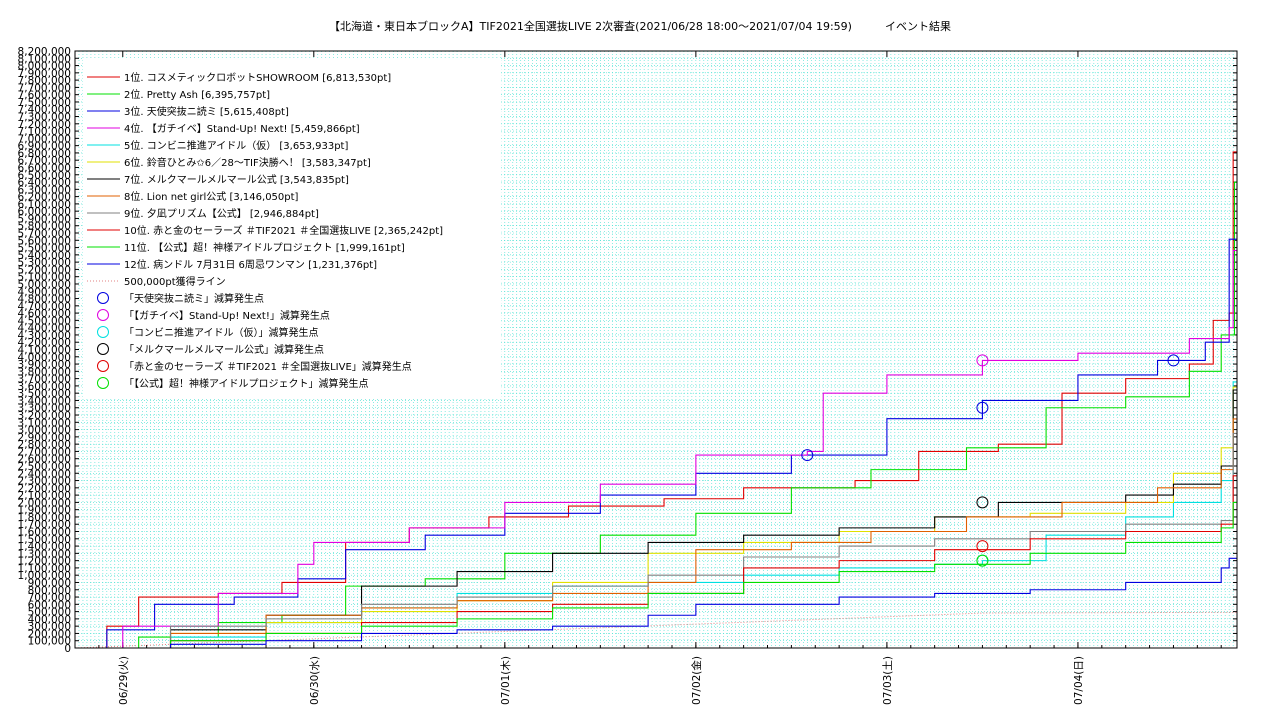 The image size is (1280, 720). What do you see at coordinates (44, 307) in the screenshot?
I see `y-tick-label: 4,700,000` at bounding box center [44, 307].